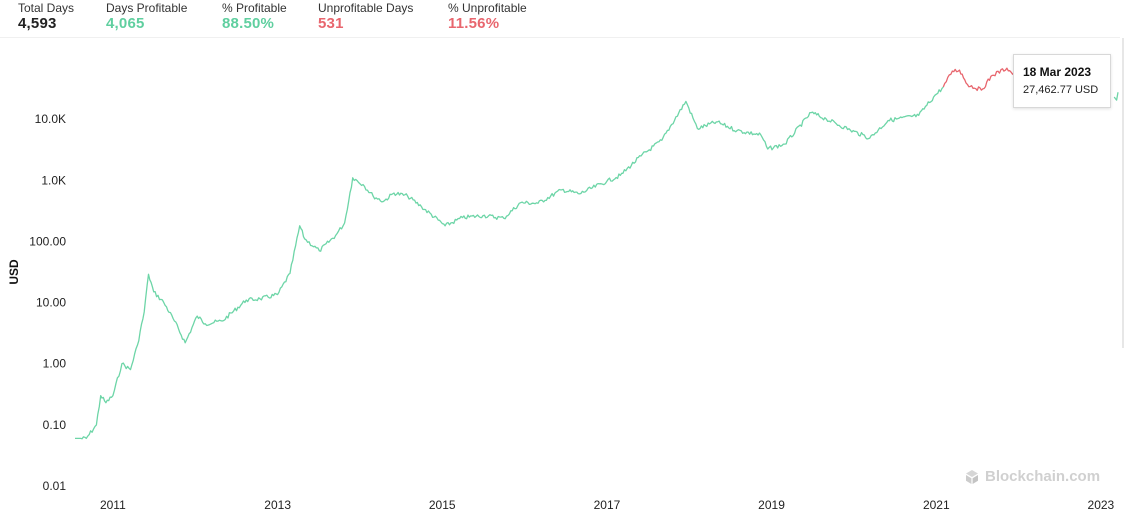  I want to click on stat-days-profitable: Days Profitable 4,065, so click(146, 16).